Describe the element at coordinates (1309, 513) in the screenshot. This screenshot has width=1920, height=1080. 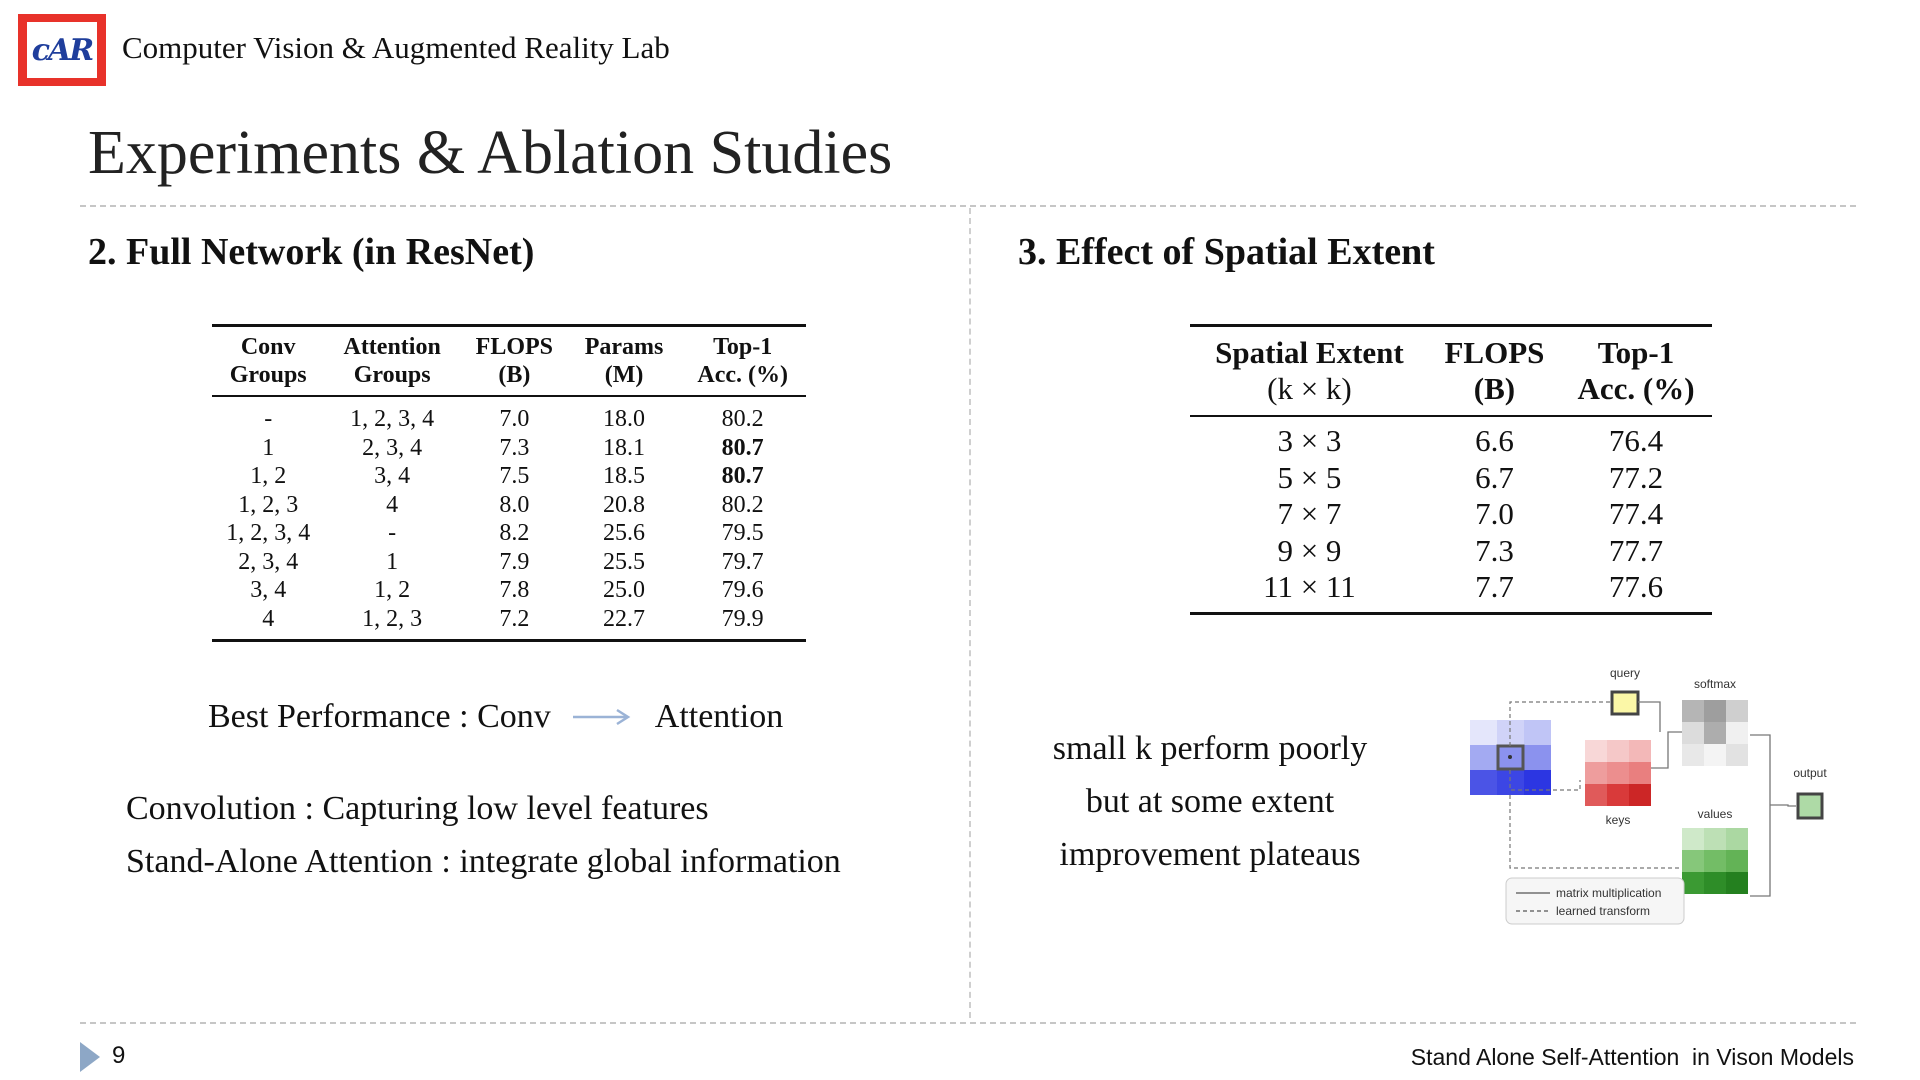
I see `table-cell: 7 × 7` at that location.